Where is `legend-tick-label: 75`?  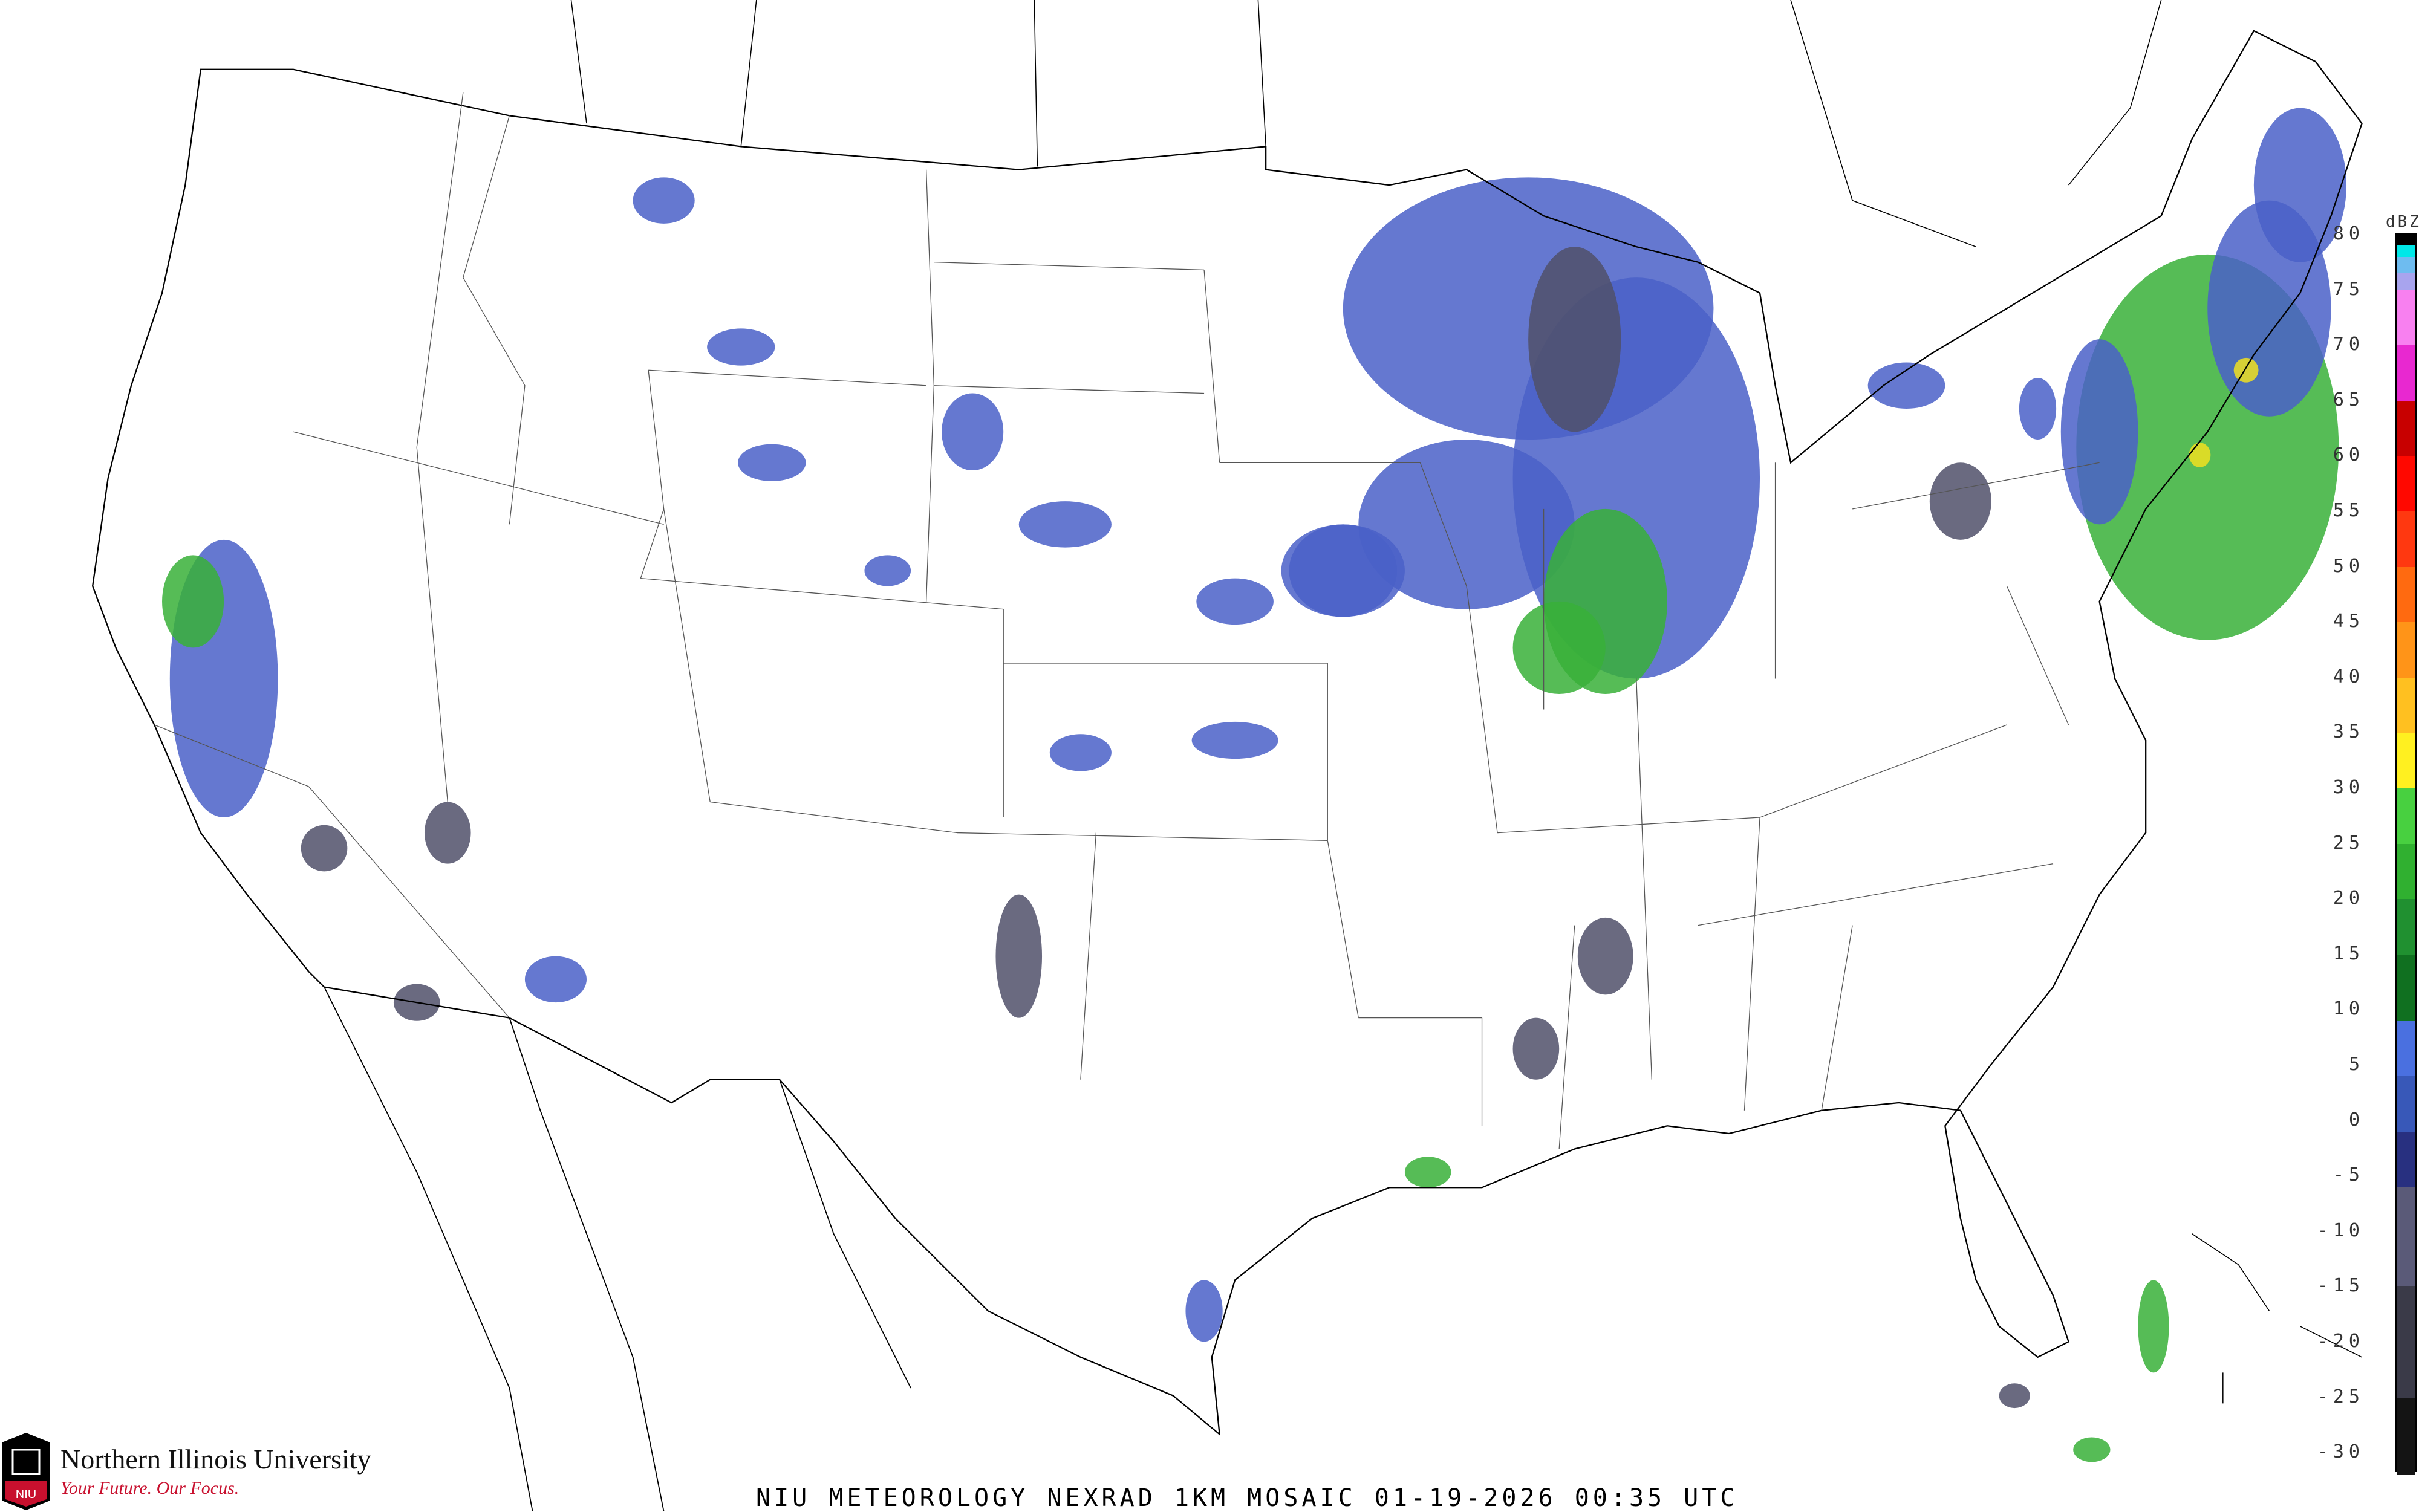
legend-tick-label: 75 is located at coordinates (2349, 289).